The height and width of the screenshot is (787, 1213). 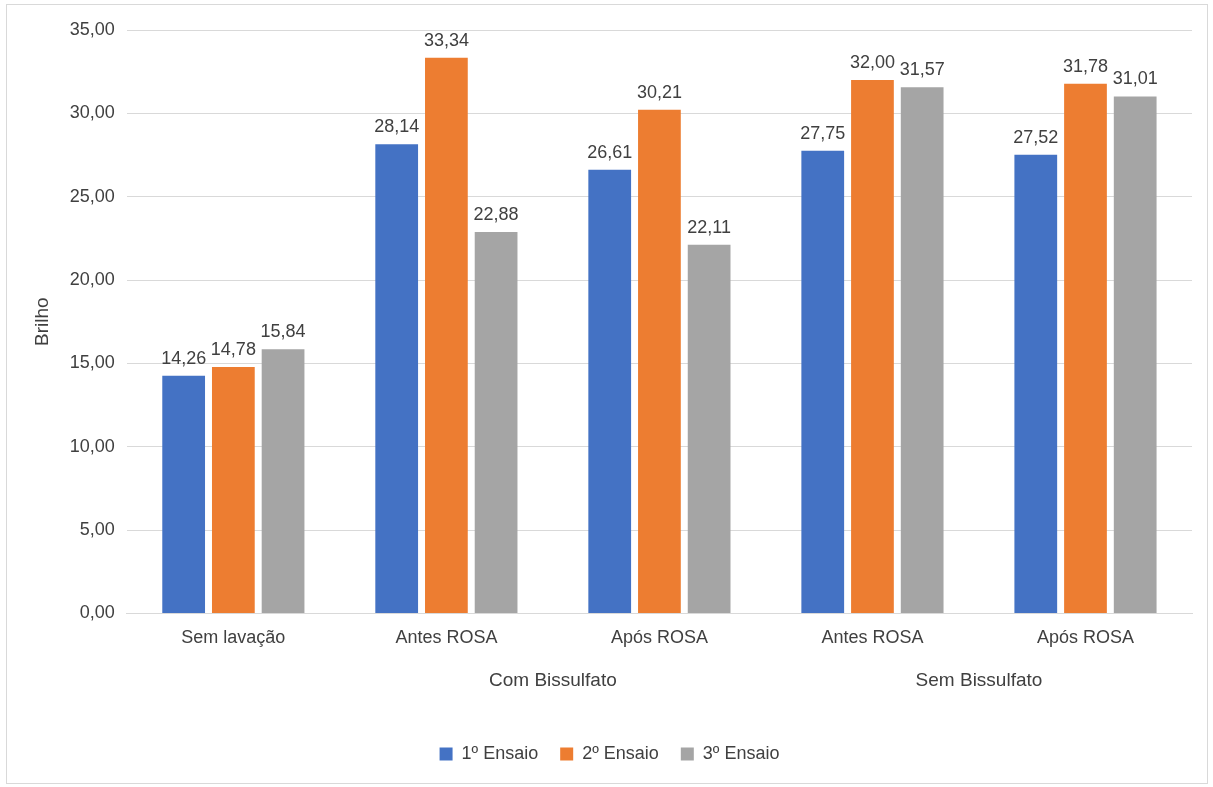 What do you see at coordinates (283, 331) in the screenshot?
I see `data-label: 15,84` at bounding box center [283, 331].